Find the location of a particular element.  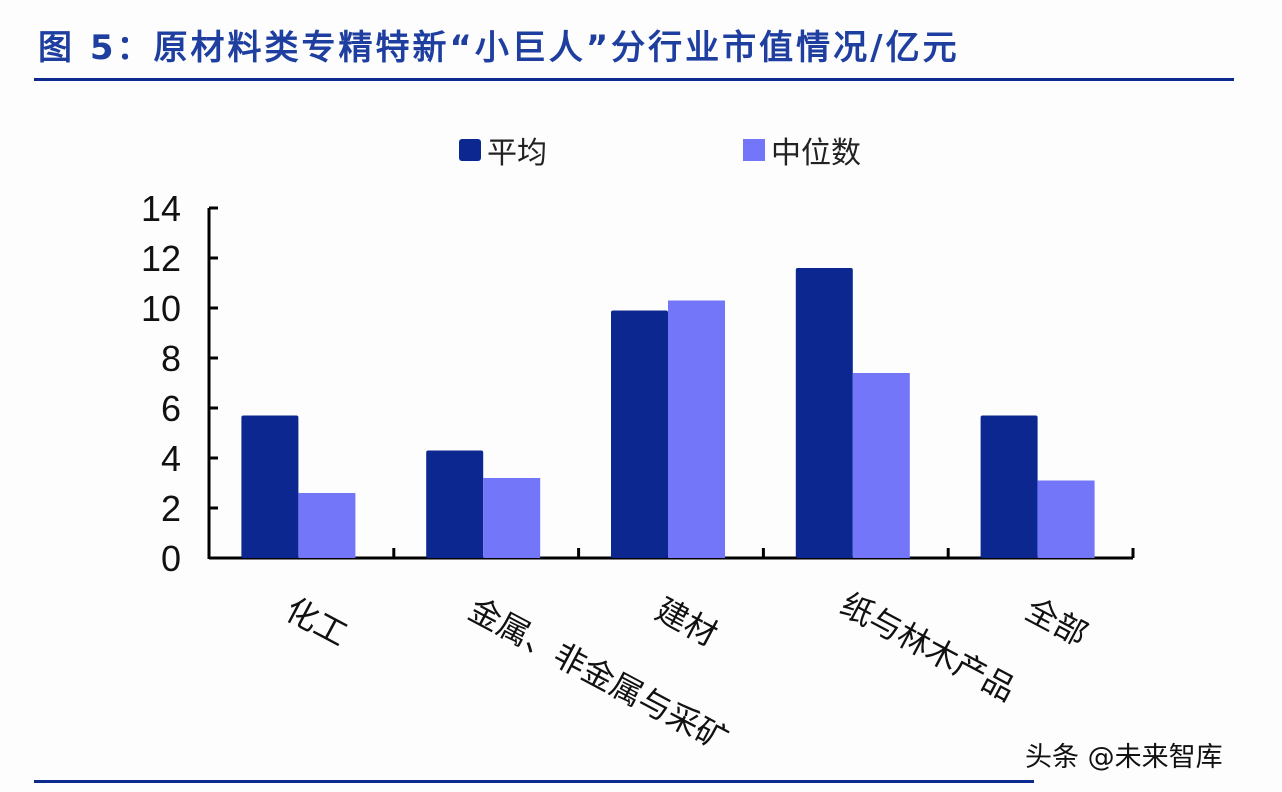

title-divider is located at coordinates (634, 79).